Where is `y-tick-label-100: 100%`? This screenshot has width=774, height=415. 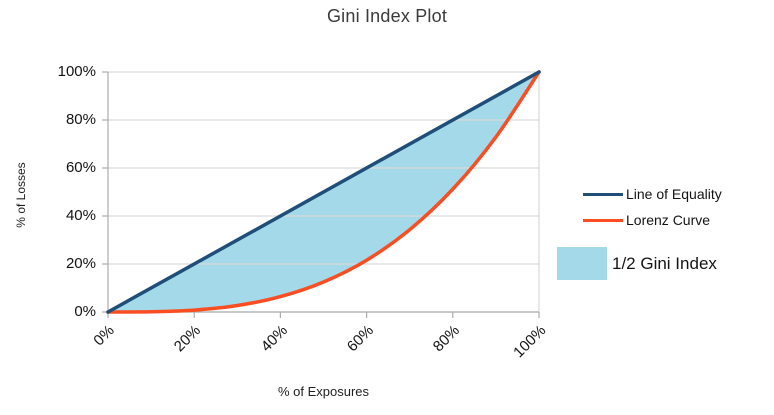
y-tick-label-100: 100% is located at coordinates (76, 71).